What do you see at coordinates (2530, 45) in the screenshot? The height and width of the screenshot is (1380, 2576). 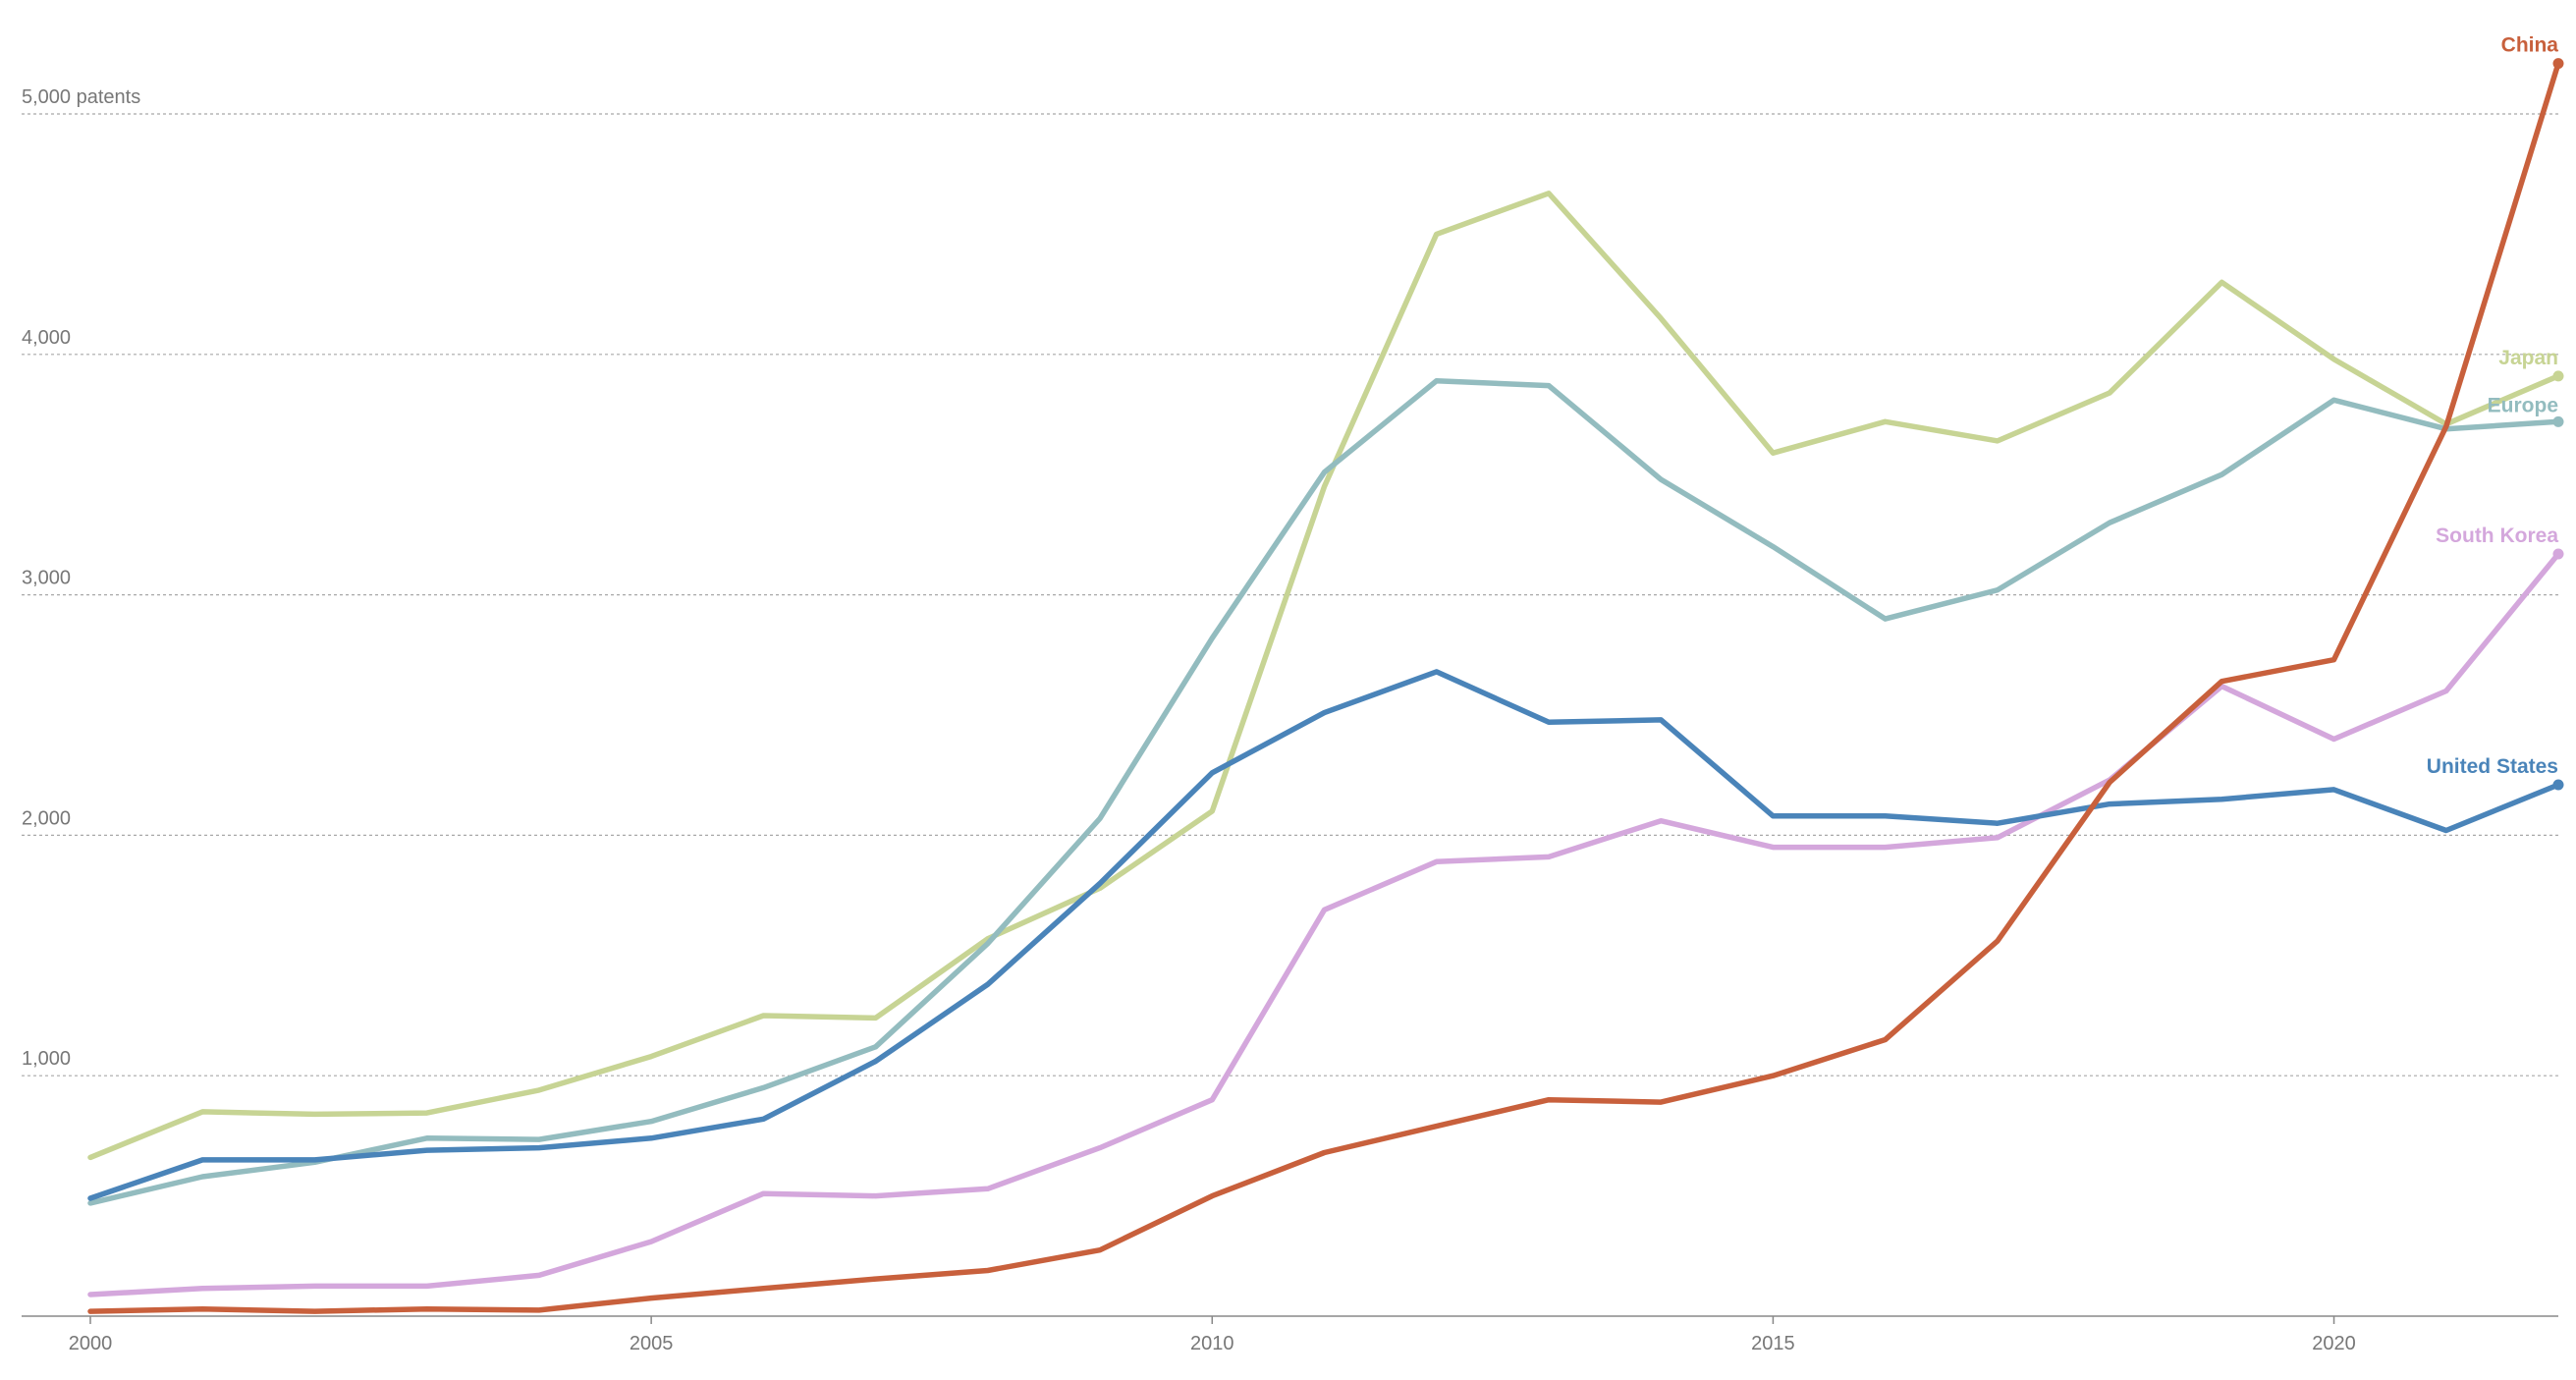 I see `series-label-china: China` at bounding box center [2530, 45].